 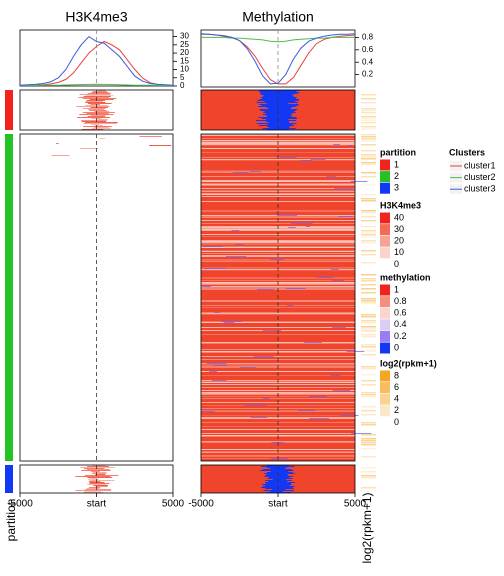 What do you see at coordinates (399, 229) in the screenshot?
I see `legend-label: 30` at bounding box center [399, 229].